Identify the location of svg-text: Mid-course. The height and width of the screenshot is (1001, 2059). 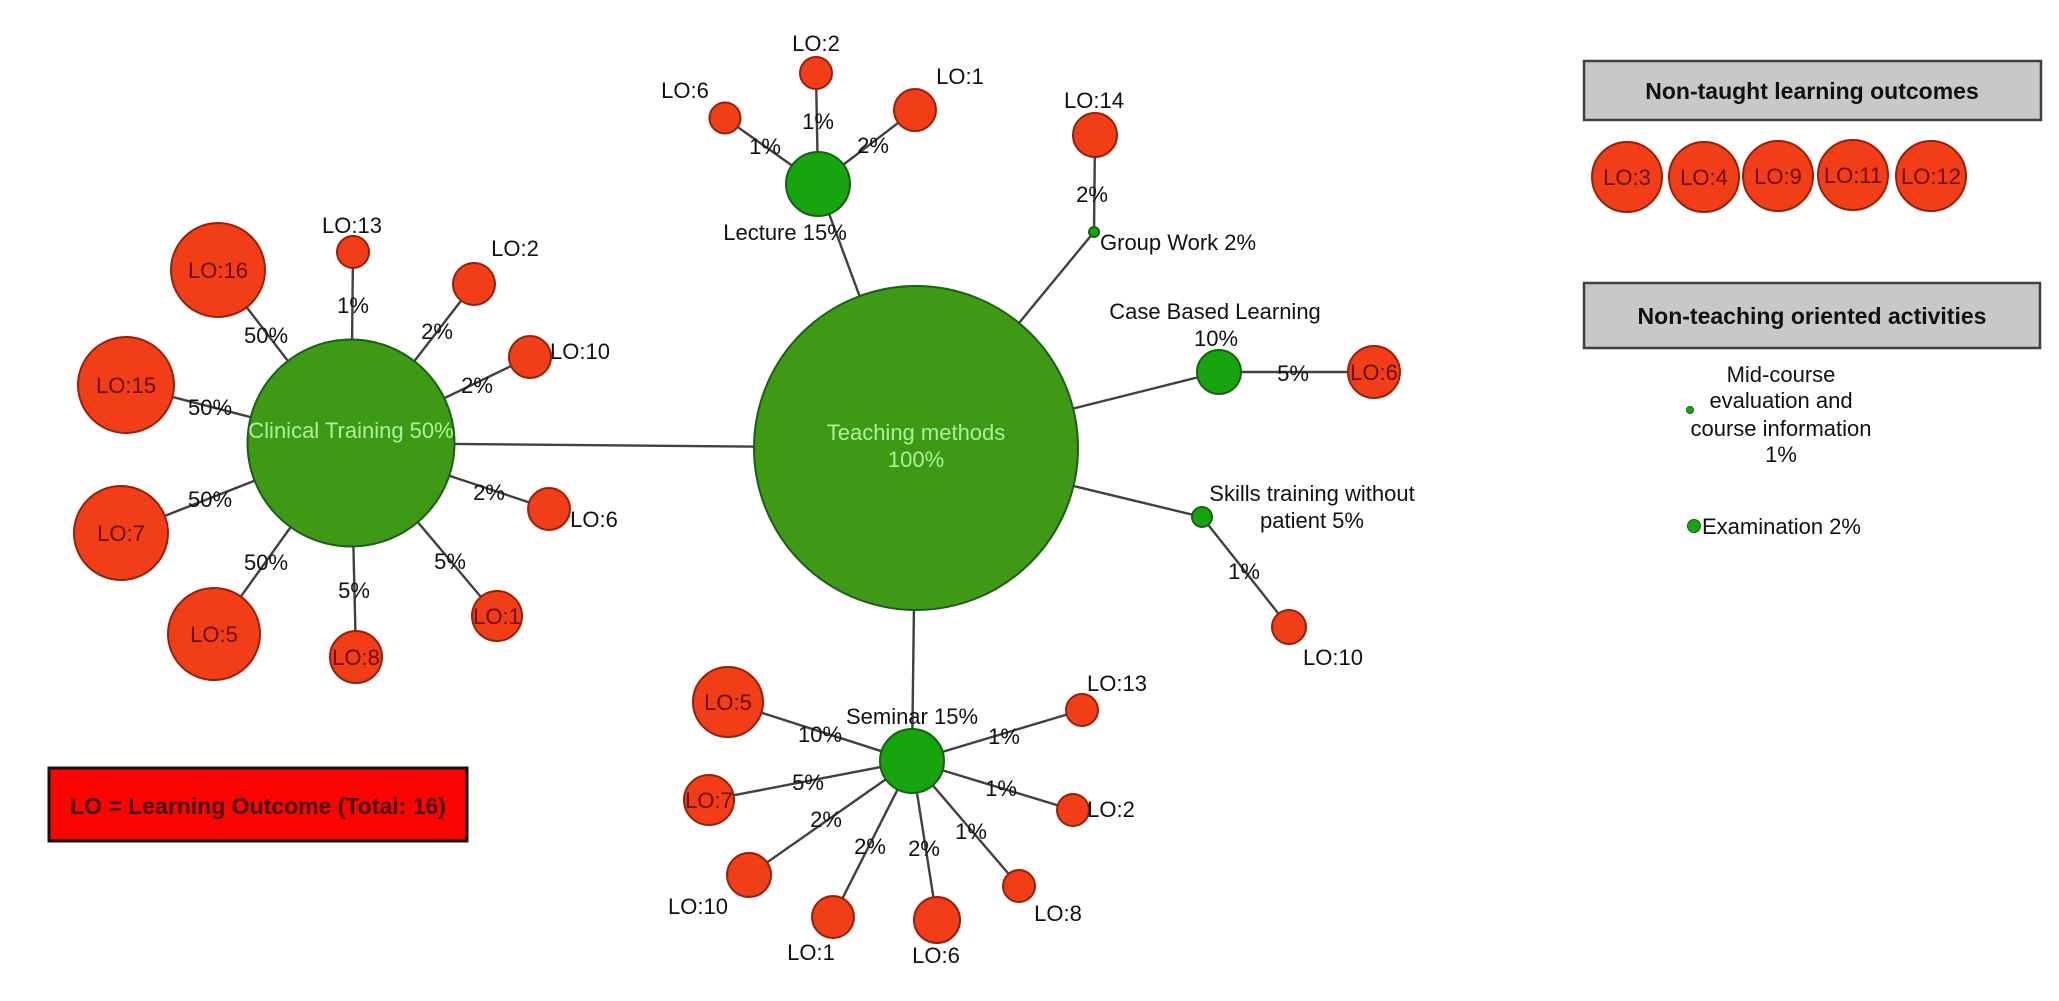
(1781, 374).